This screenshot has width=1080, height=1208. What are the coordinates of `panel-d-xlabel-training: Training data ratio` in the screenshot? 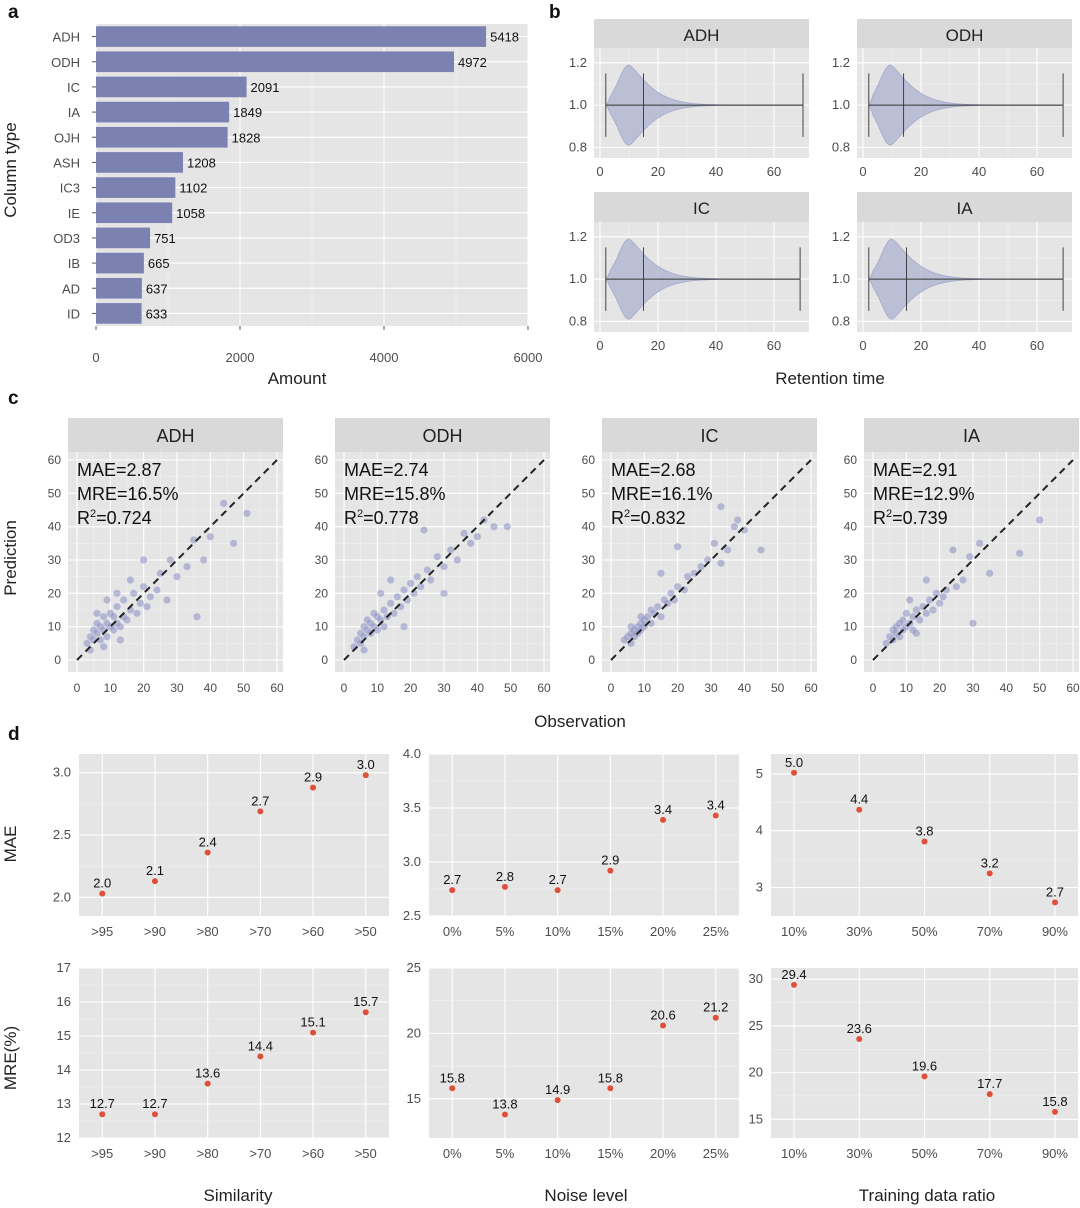 It's located at (927, 1195).